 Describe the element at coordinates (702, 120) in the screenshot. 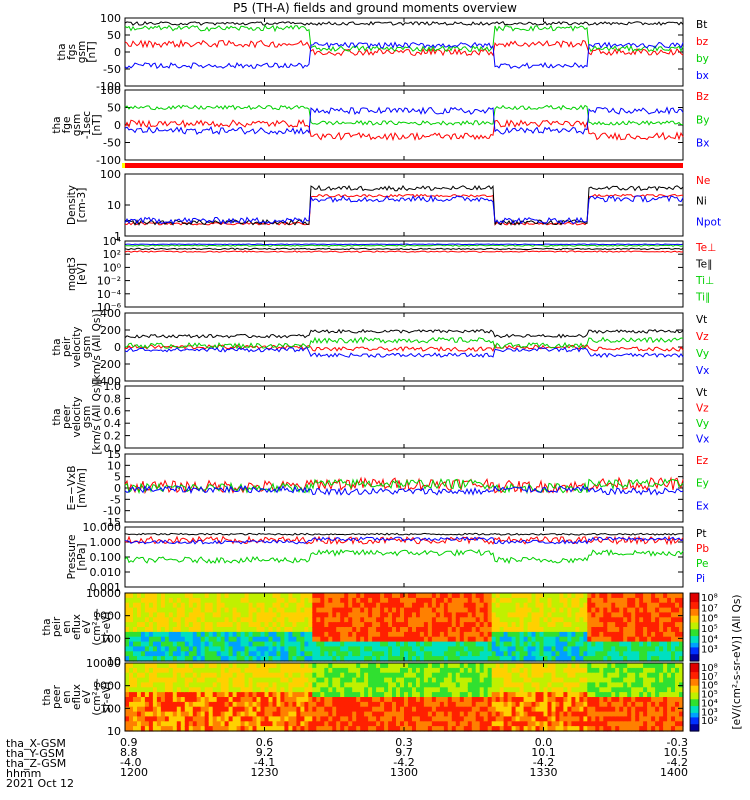

I see `panel-2-legend-2: By` at that location.